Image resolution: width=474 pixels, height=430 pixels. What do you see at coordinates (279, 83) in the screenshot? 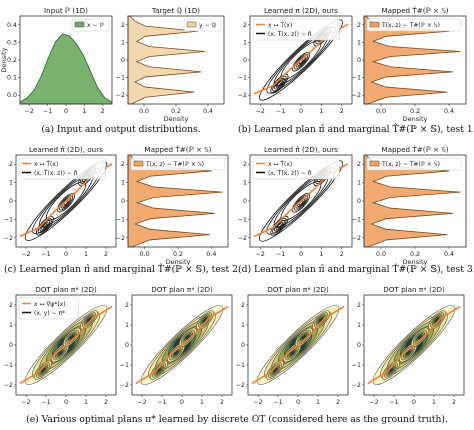
I see `b-plan-cluster-level` at bounding box center [279, 83].